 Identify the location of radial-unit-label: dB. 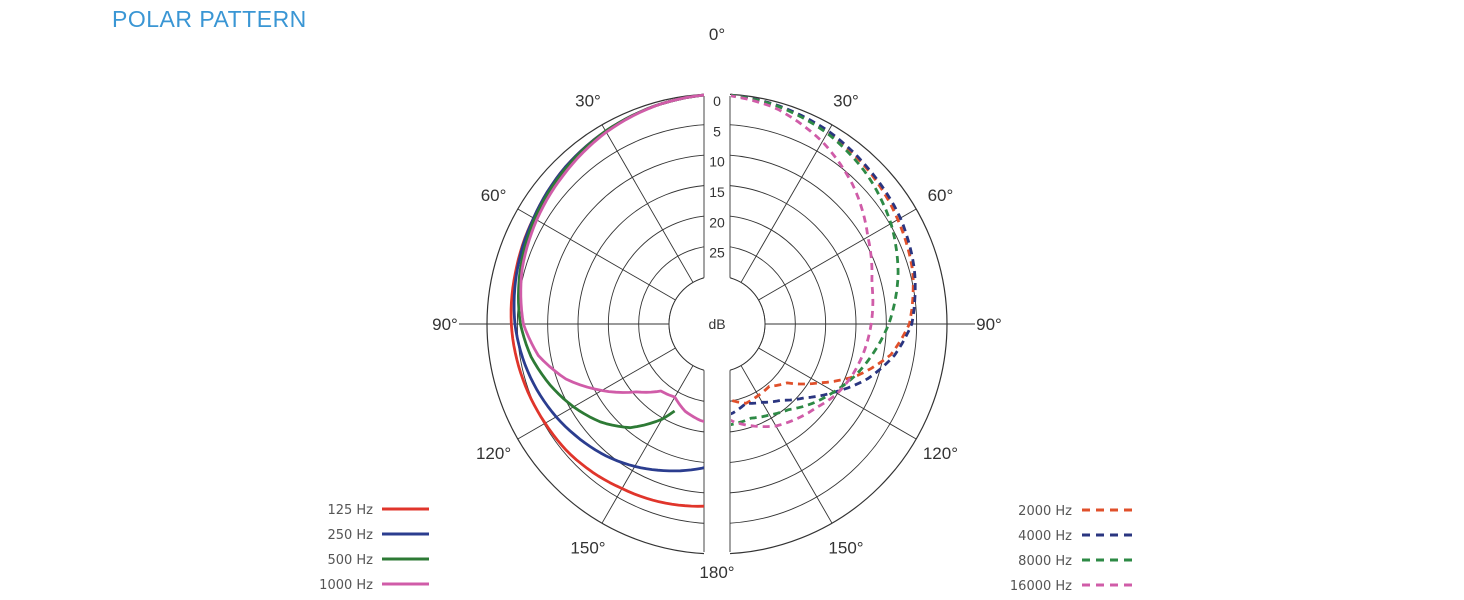
(716, 324).